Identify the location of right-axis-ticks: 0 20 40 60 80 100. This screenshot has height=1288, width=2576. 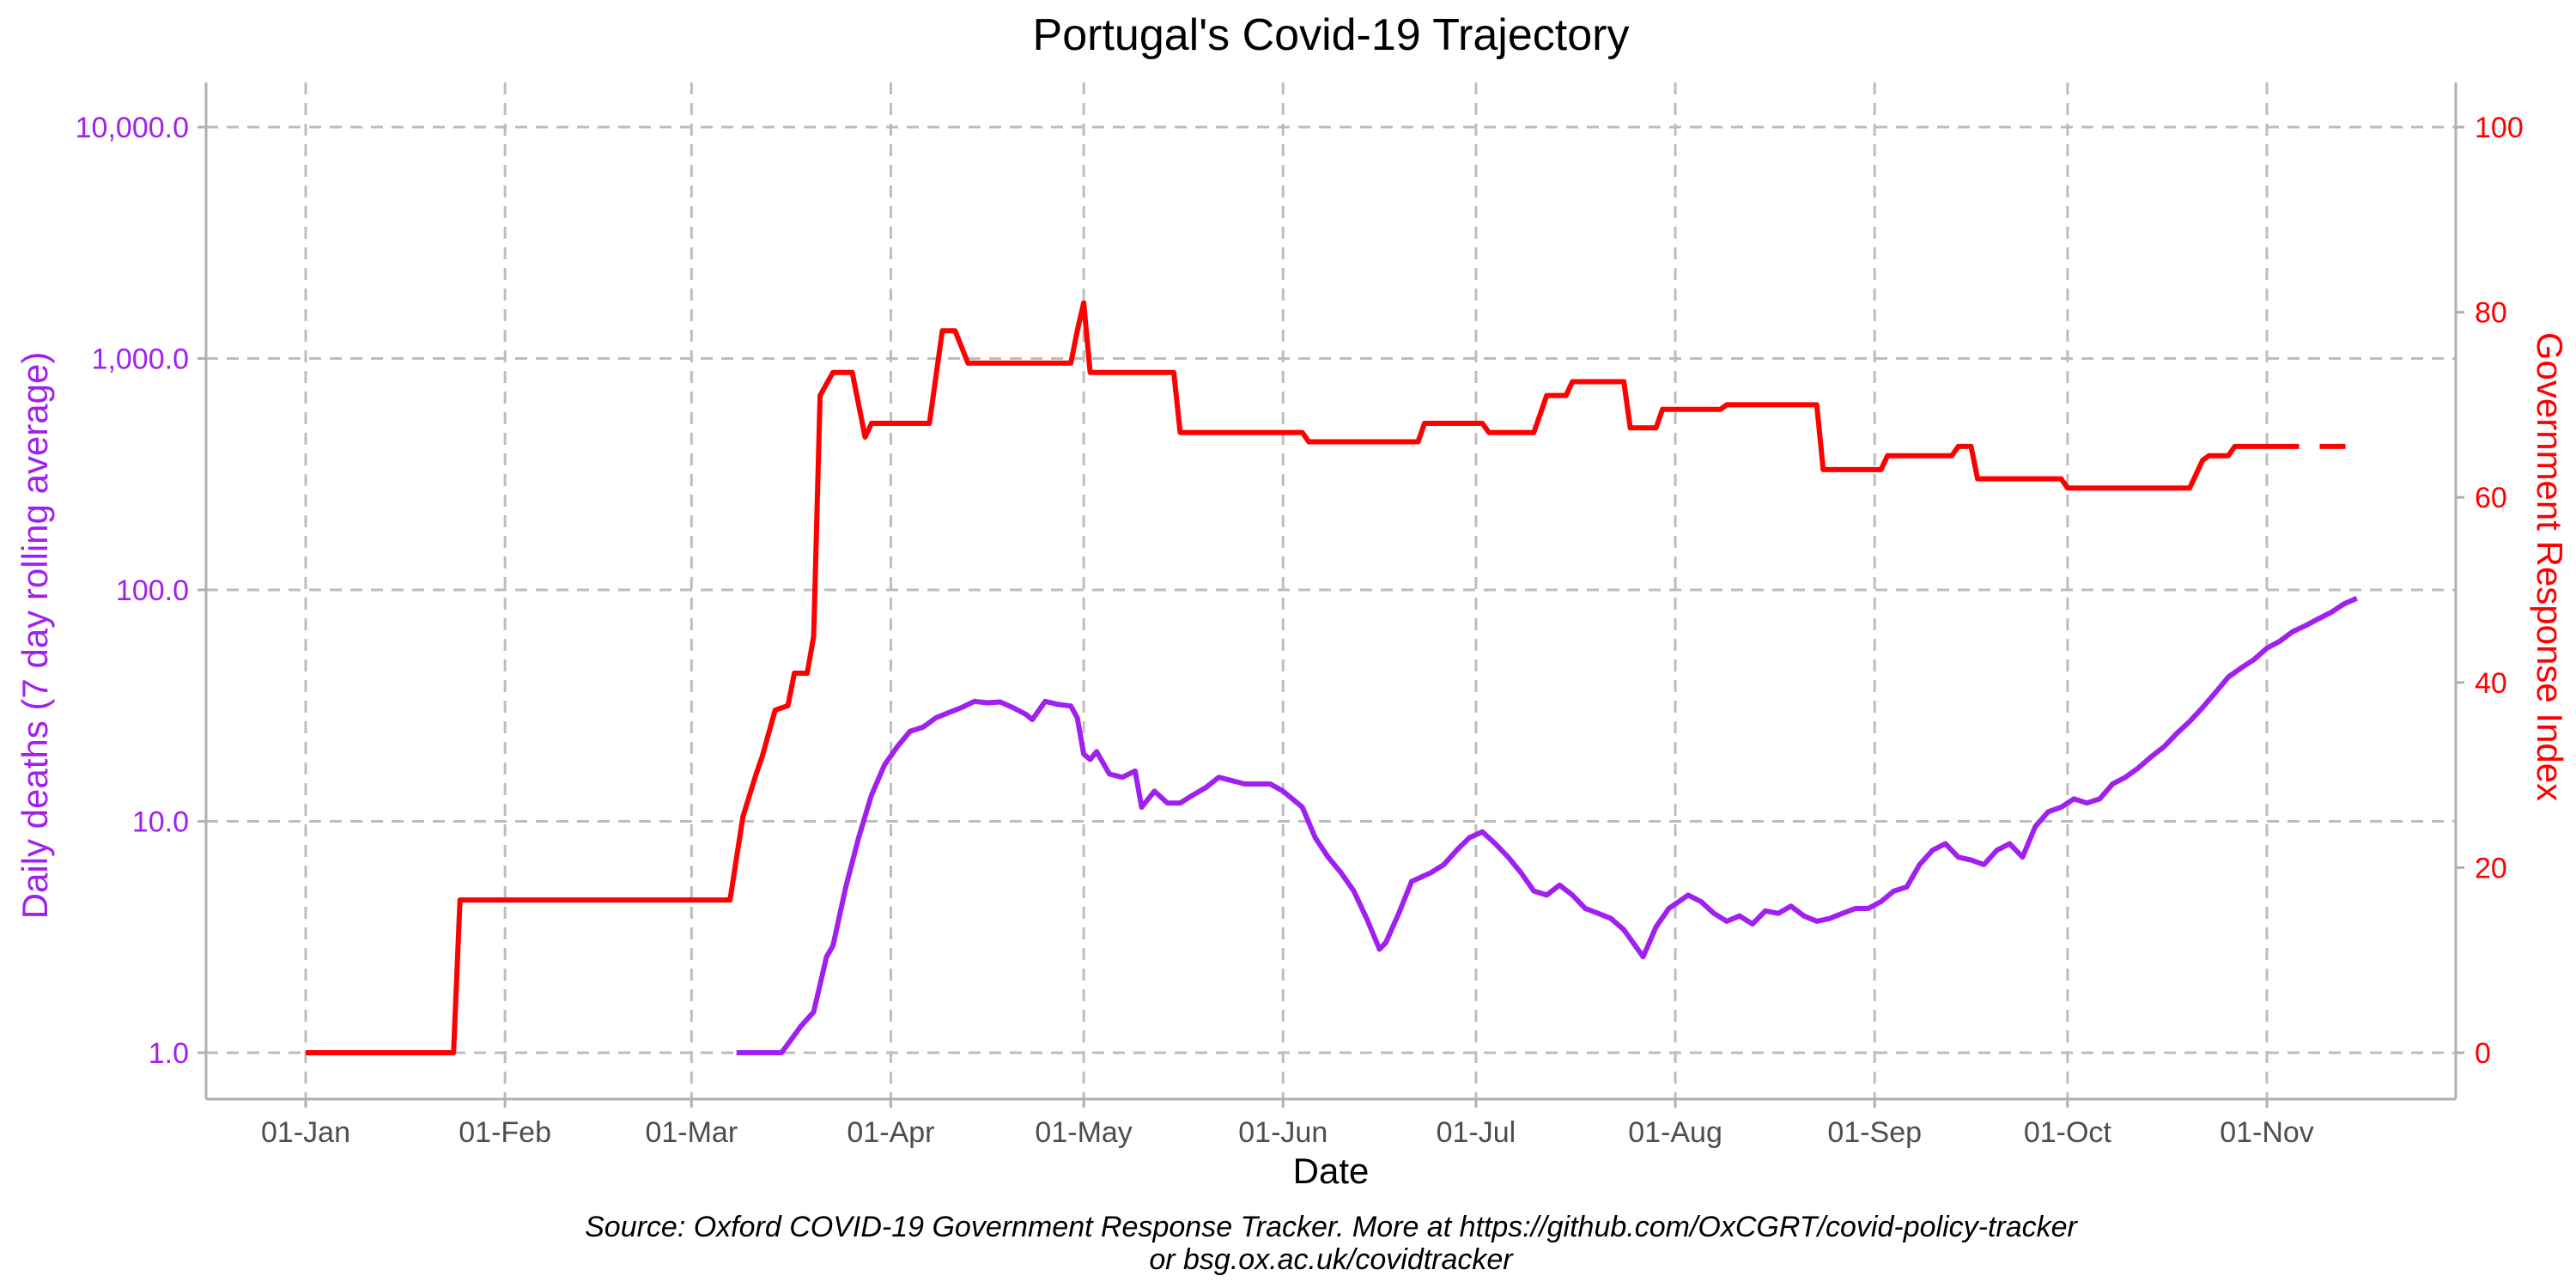
(2490, 591).